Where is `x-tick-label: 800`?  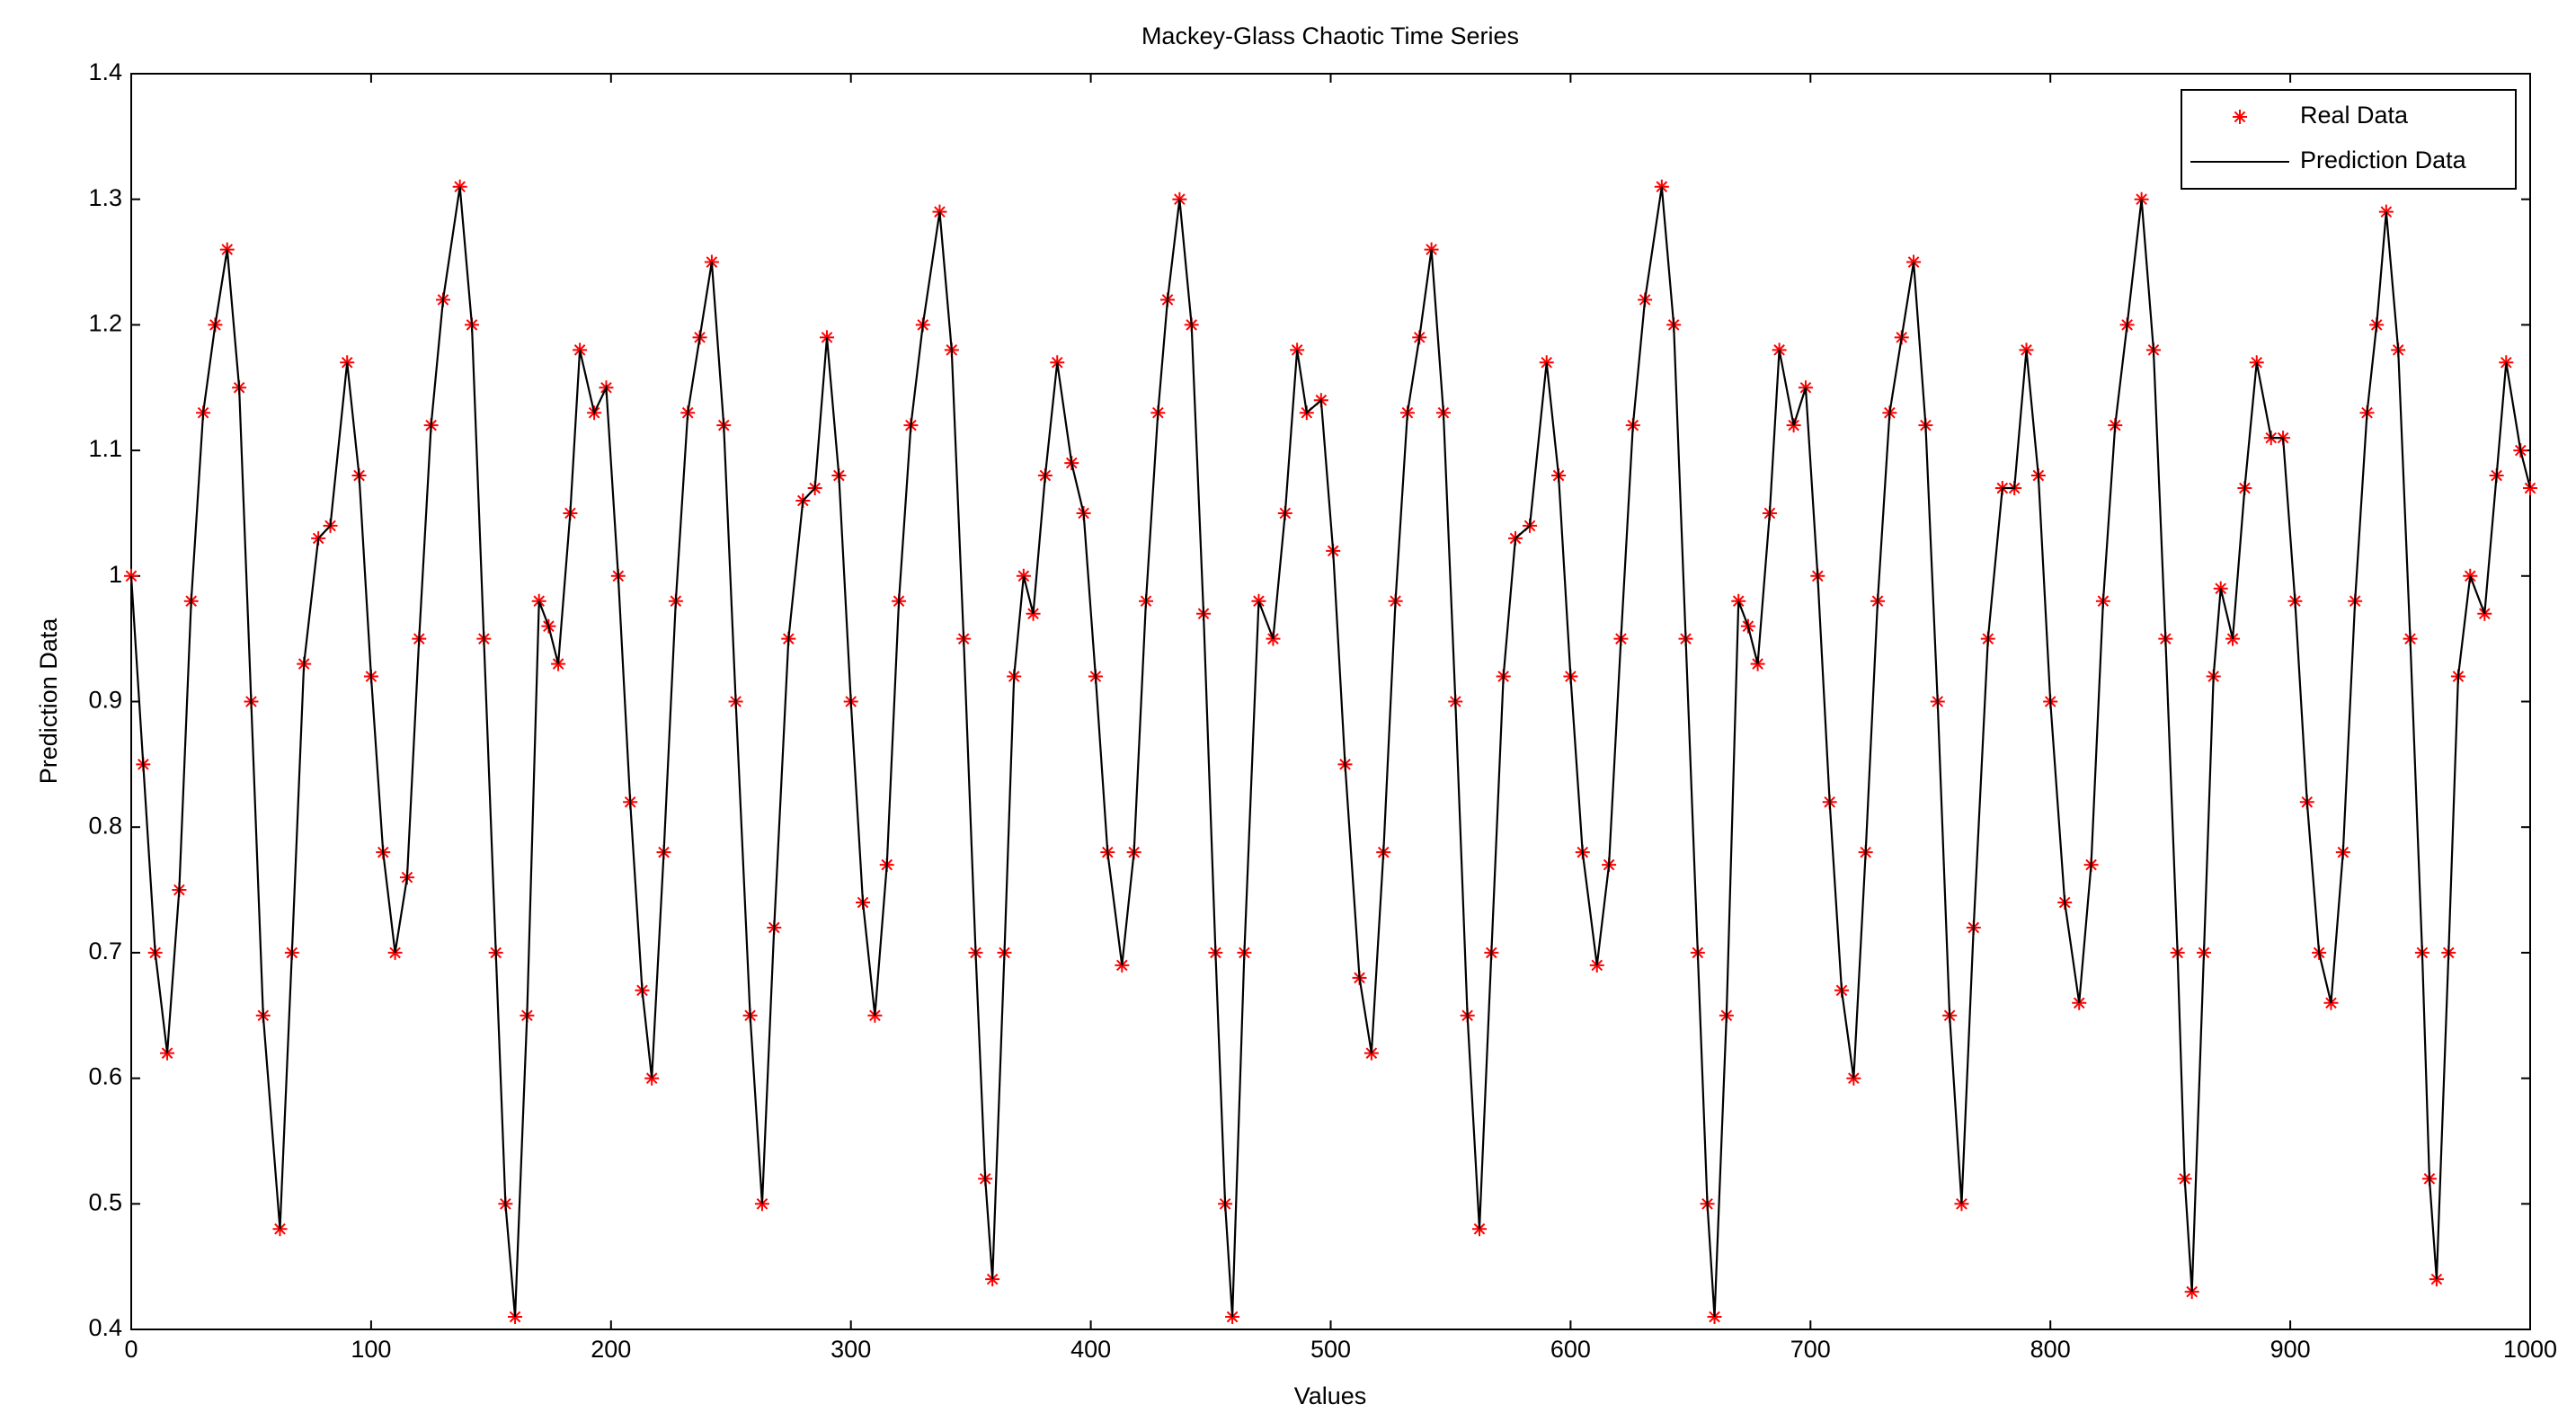 x-tick-label: 800 is located at coordinates (2050, 1350).